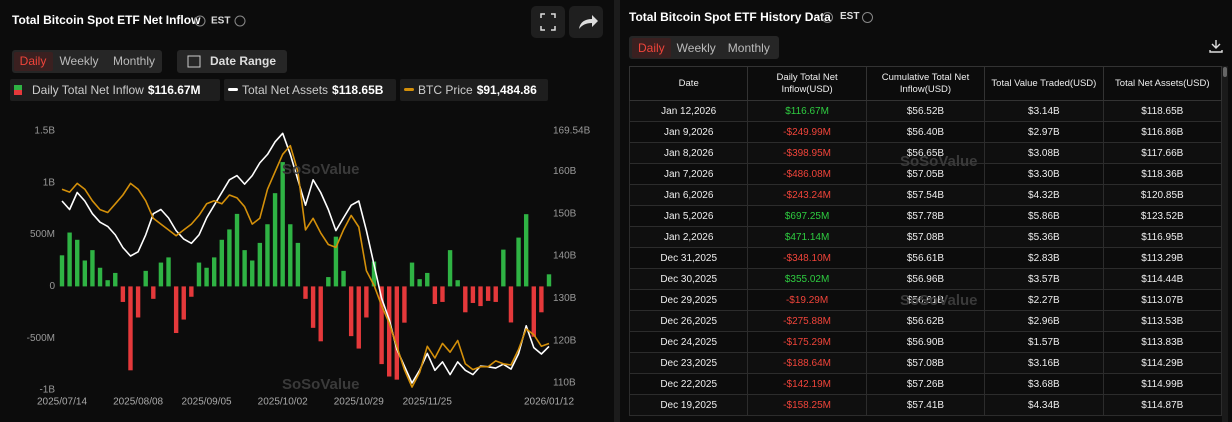 Image resolution: width=1232 pixels, height=422 pixels. Describe the element at coordinates (1162, 237) in the screenshot. I see `table-cell: $116.95B` at that location.